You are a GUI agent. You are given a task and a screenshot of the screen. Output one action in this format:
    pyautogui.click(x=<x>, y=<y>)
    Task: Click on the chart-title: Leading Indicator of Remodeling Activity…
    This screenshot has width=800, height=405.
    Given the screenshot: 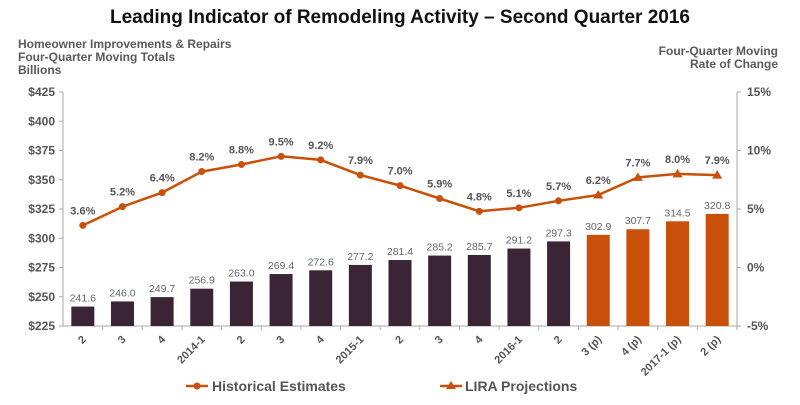 What is the action you would take?
    pyautogui.click(x=400, y=17)
    